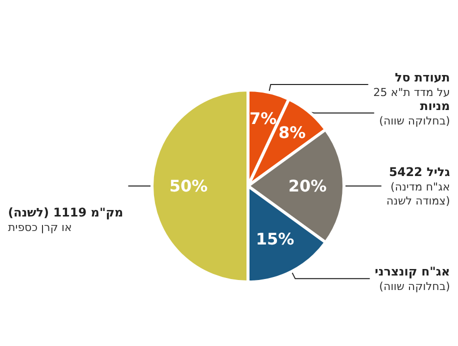 This screenshot has width=458, height=346. What do you see at coordinates (412, 279) in the screenshot?
I see `slice-label: אג"ח קונצרני (בחלוקה שווה)` at bounding box center [412, 279].